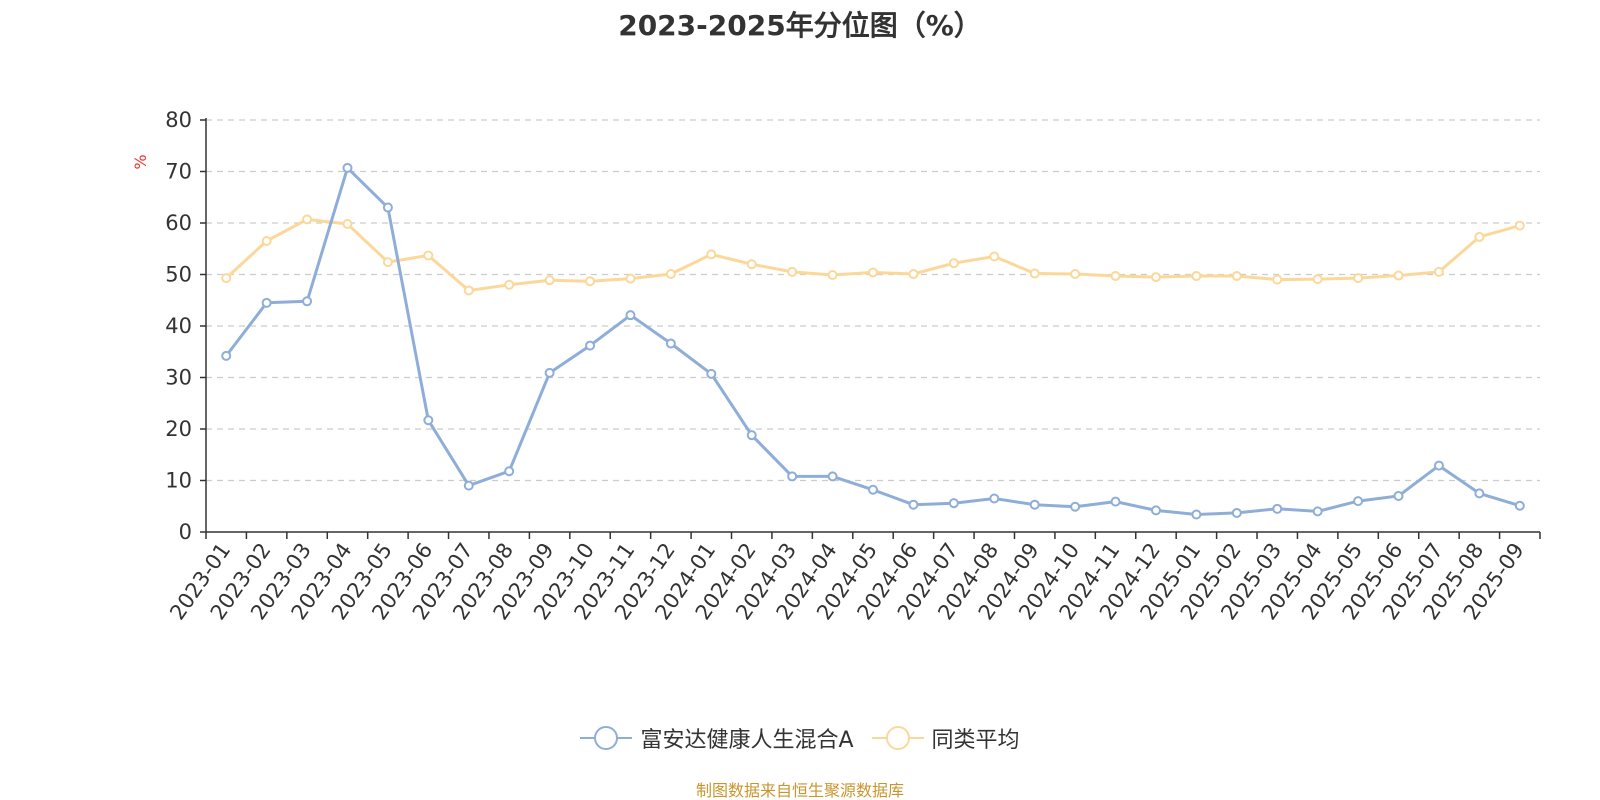 Image resolution: width=1600 pixels, height=800 pixels. Describe the element at coordinates (185, 532) in the screenshot. I see `y-tick-label: 0` at that location.